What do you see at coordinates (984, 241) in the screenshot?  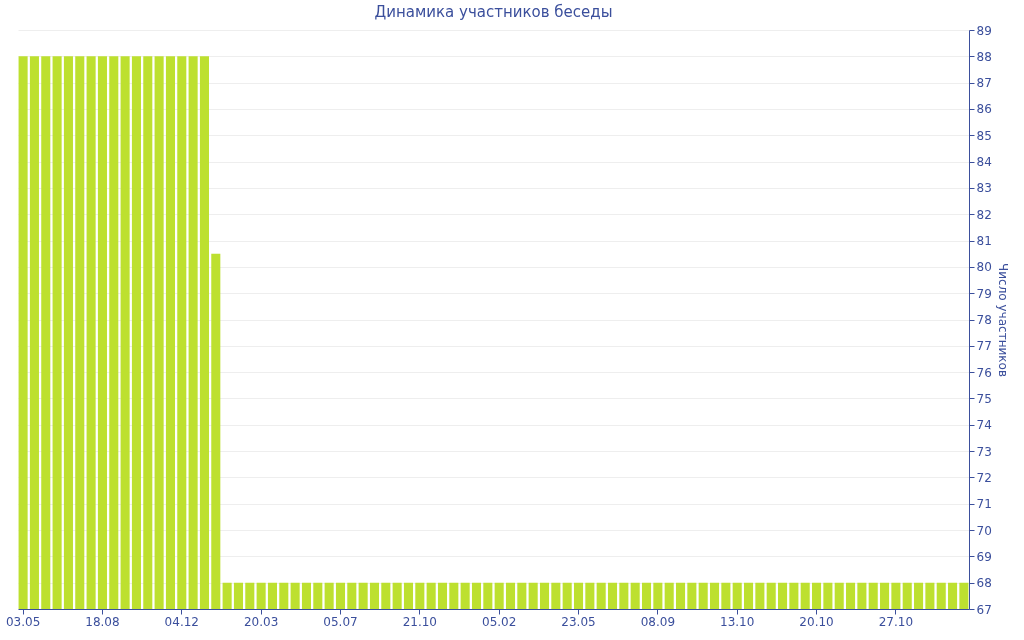 I see `y-tick-label: 81` at bounding box center [984, 241].